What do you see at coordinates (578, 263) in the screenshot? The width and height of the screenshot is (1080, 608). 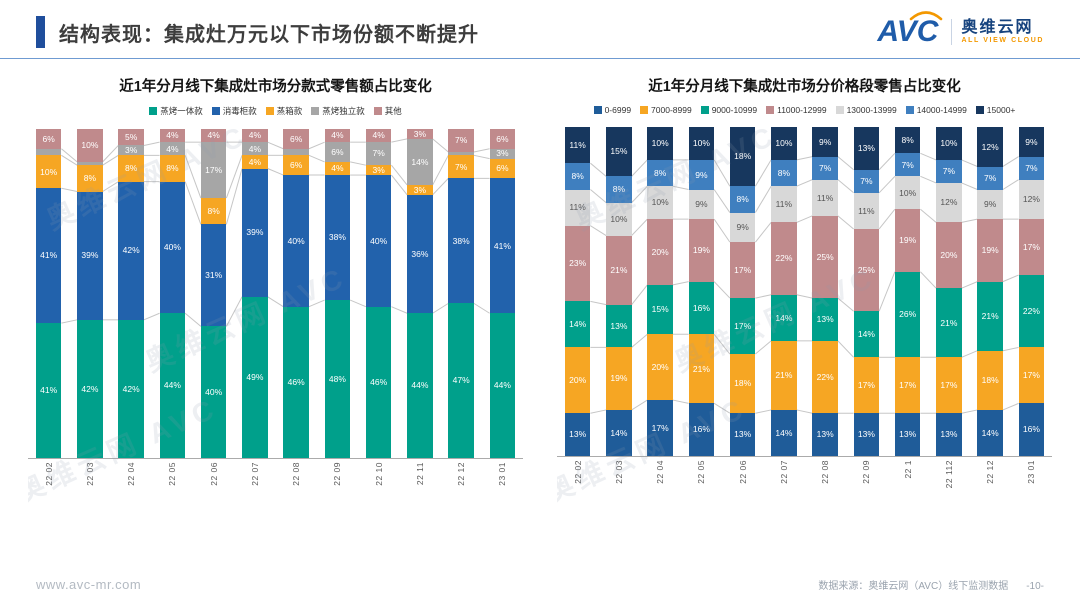 I see `bar-value-label: 23%` at bounding box center [578, 263].